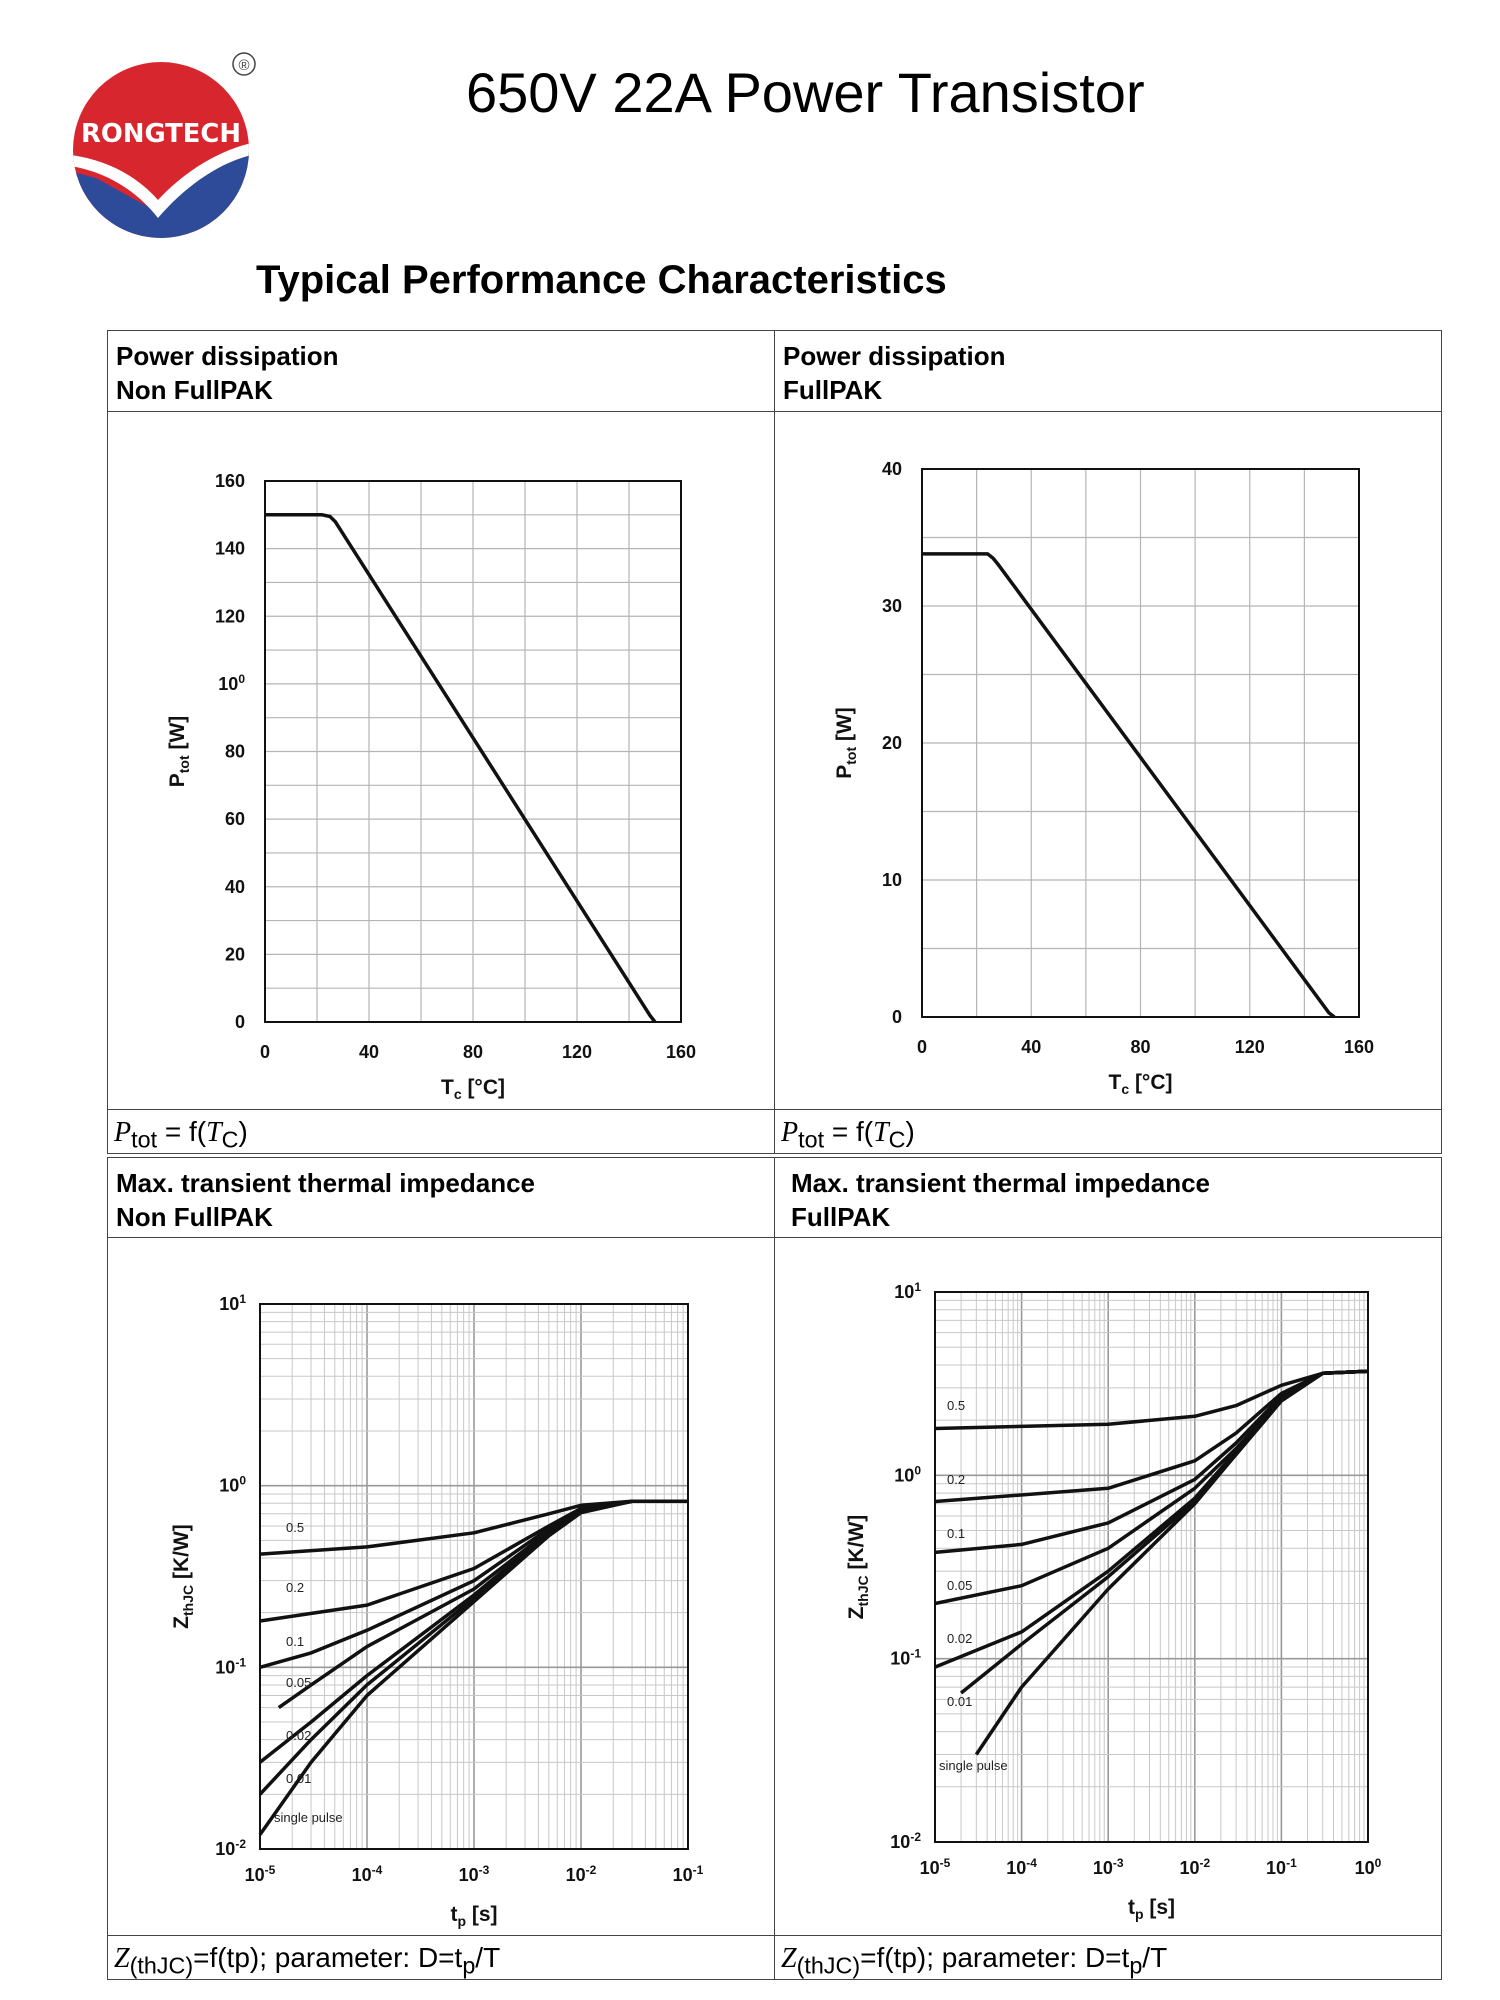 The height and width of the screenshot is (2000, 1500). I want to click on section-title: Typical Performance Characteristics, so click(601, 280).